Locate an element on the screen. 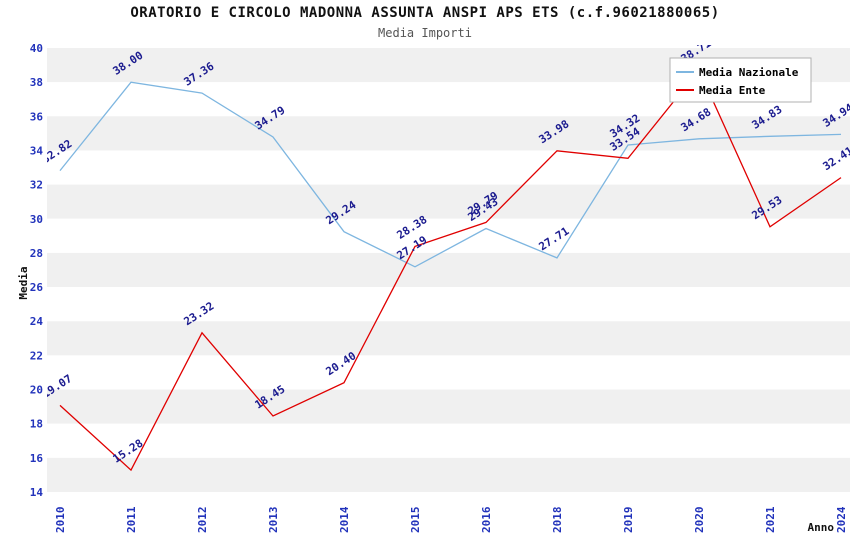 The height and width of the screenshot is (550, 850). x-tick-label: 2024 is located at coordinates (841, 519).